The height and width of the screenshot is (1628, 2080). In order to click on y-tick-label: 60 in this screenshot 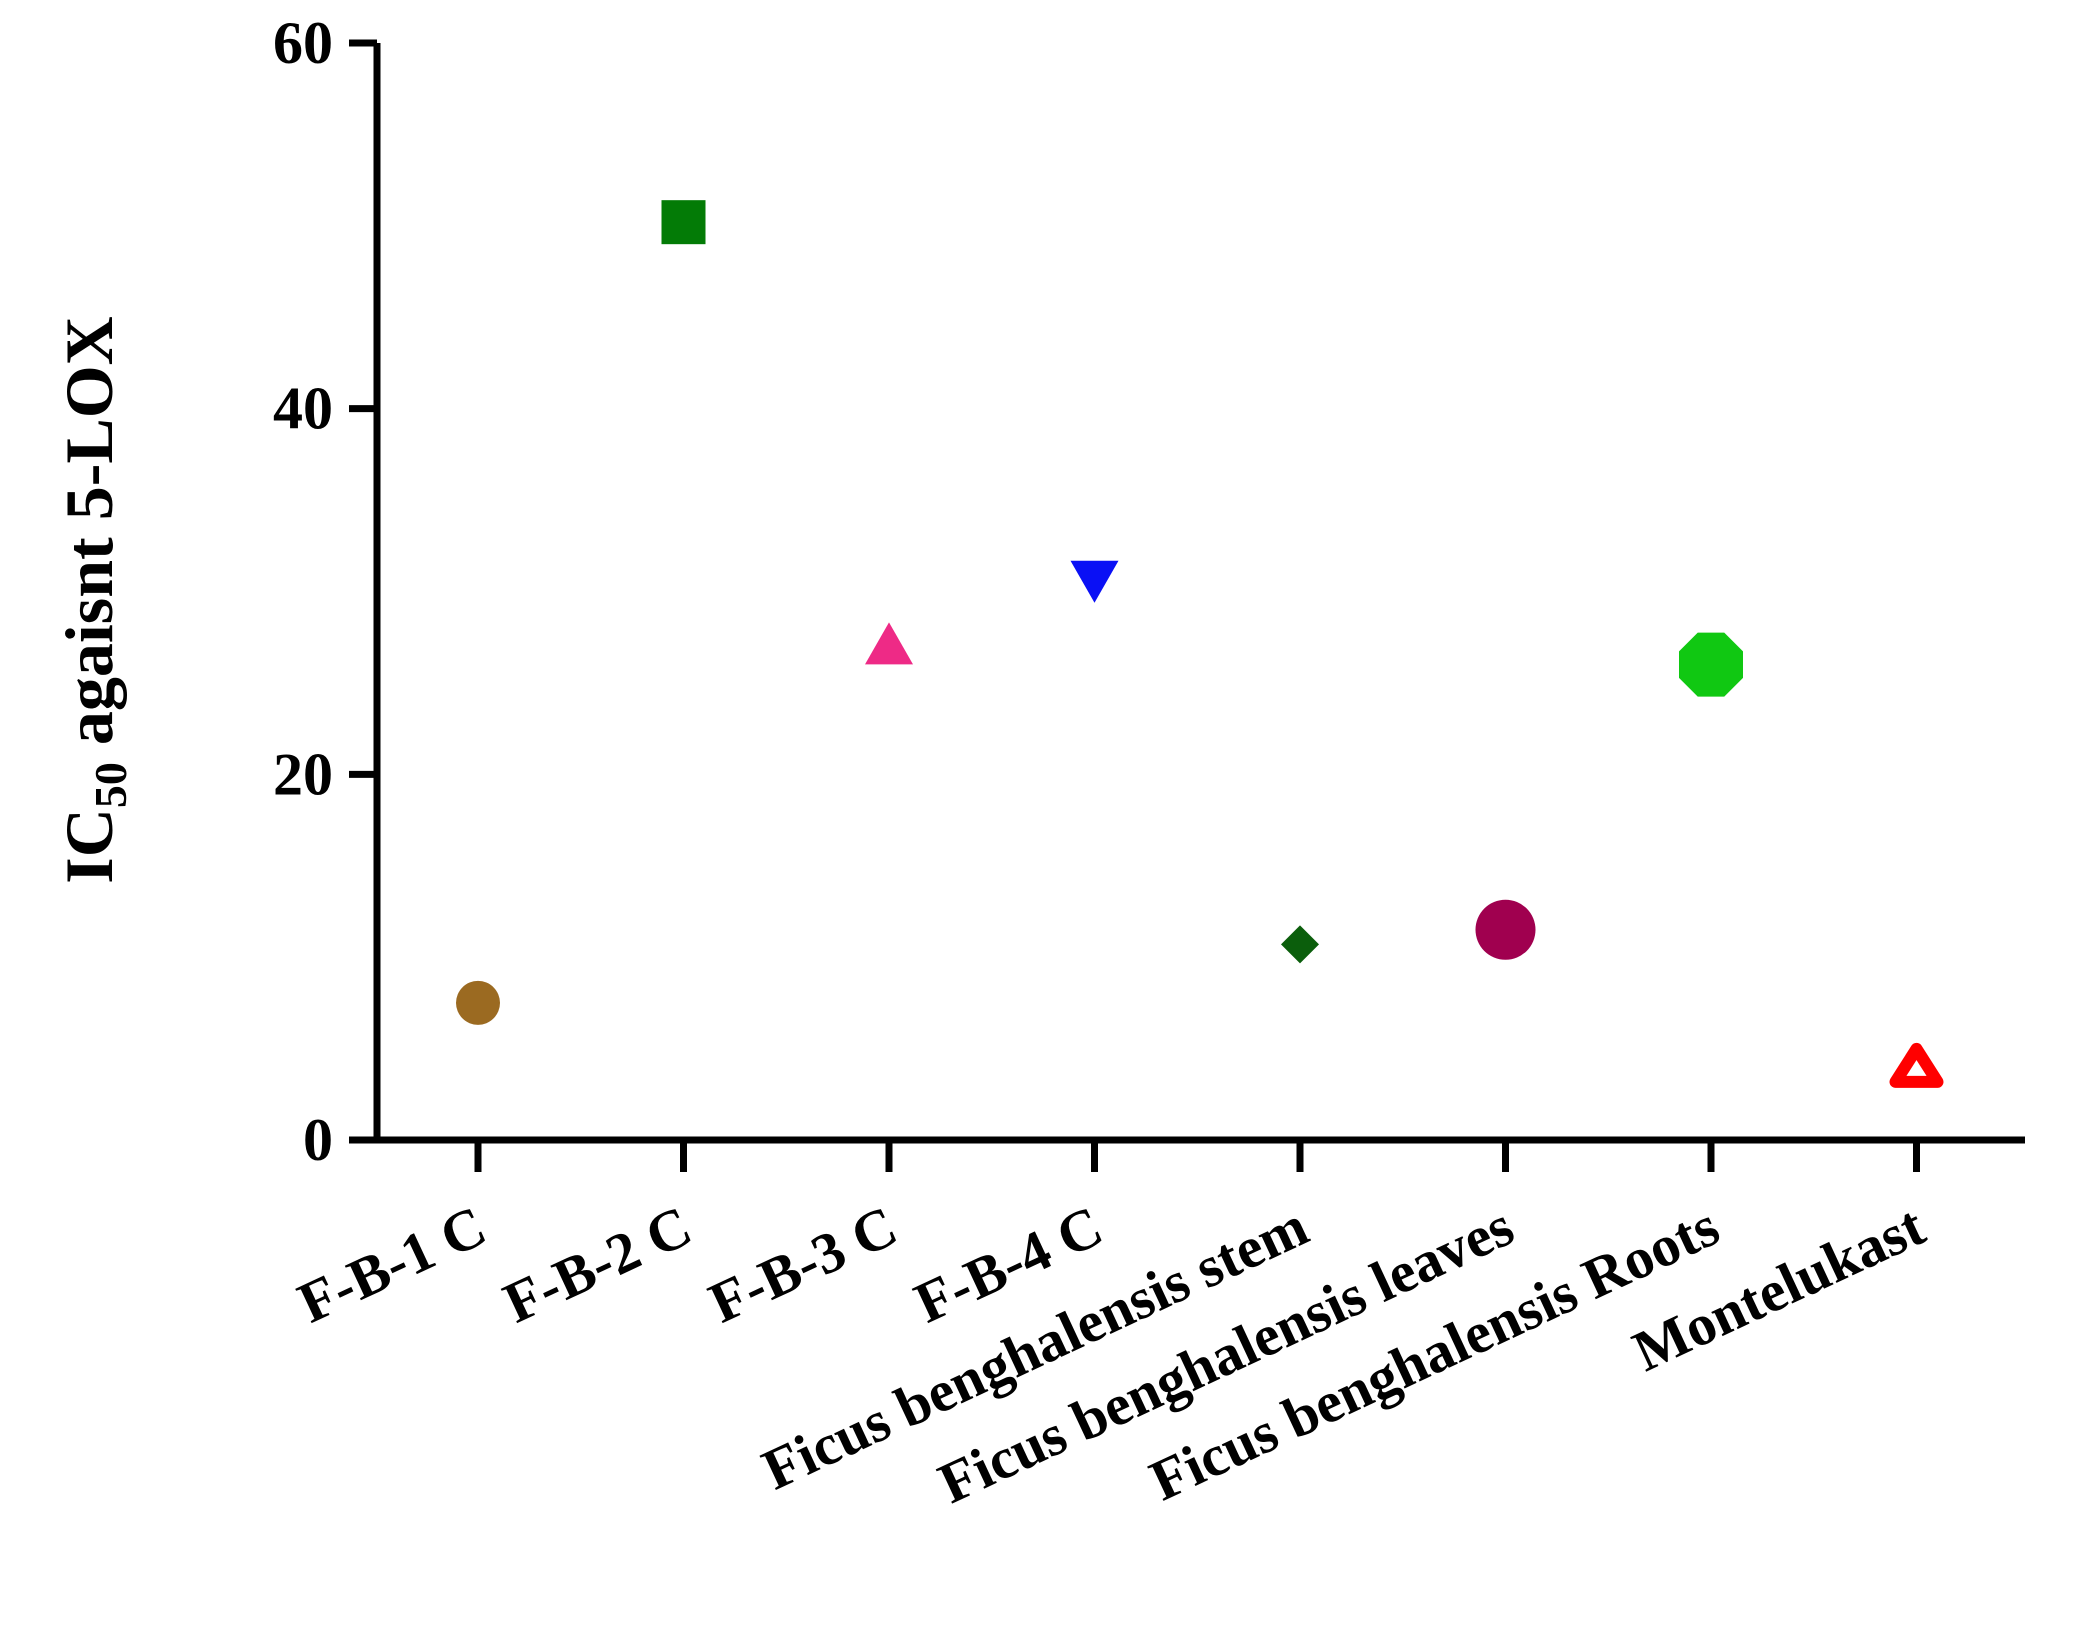, I will do `click(303, 43)`.